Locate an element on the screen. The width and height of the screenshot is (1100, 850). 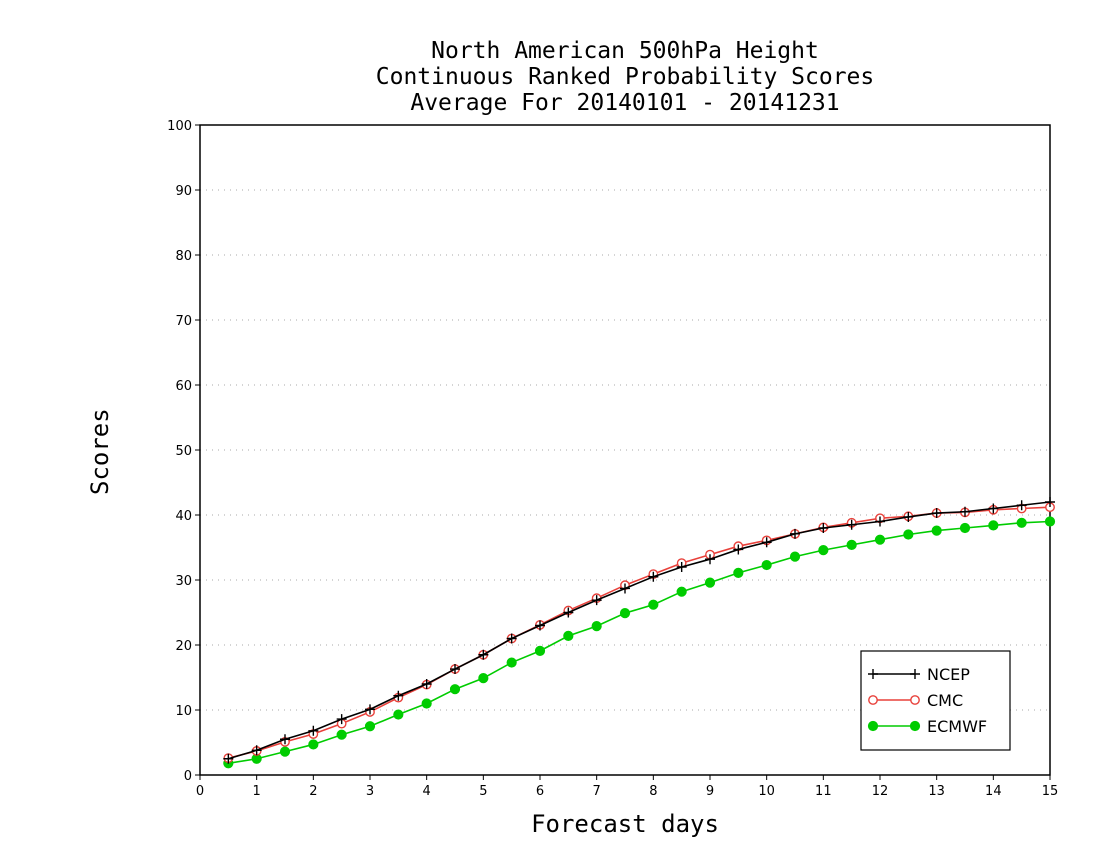
y-tick-label: 70 is located at coordinates (183, 321).